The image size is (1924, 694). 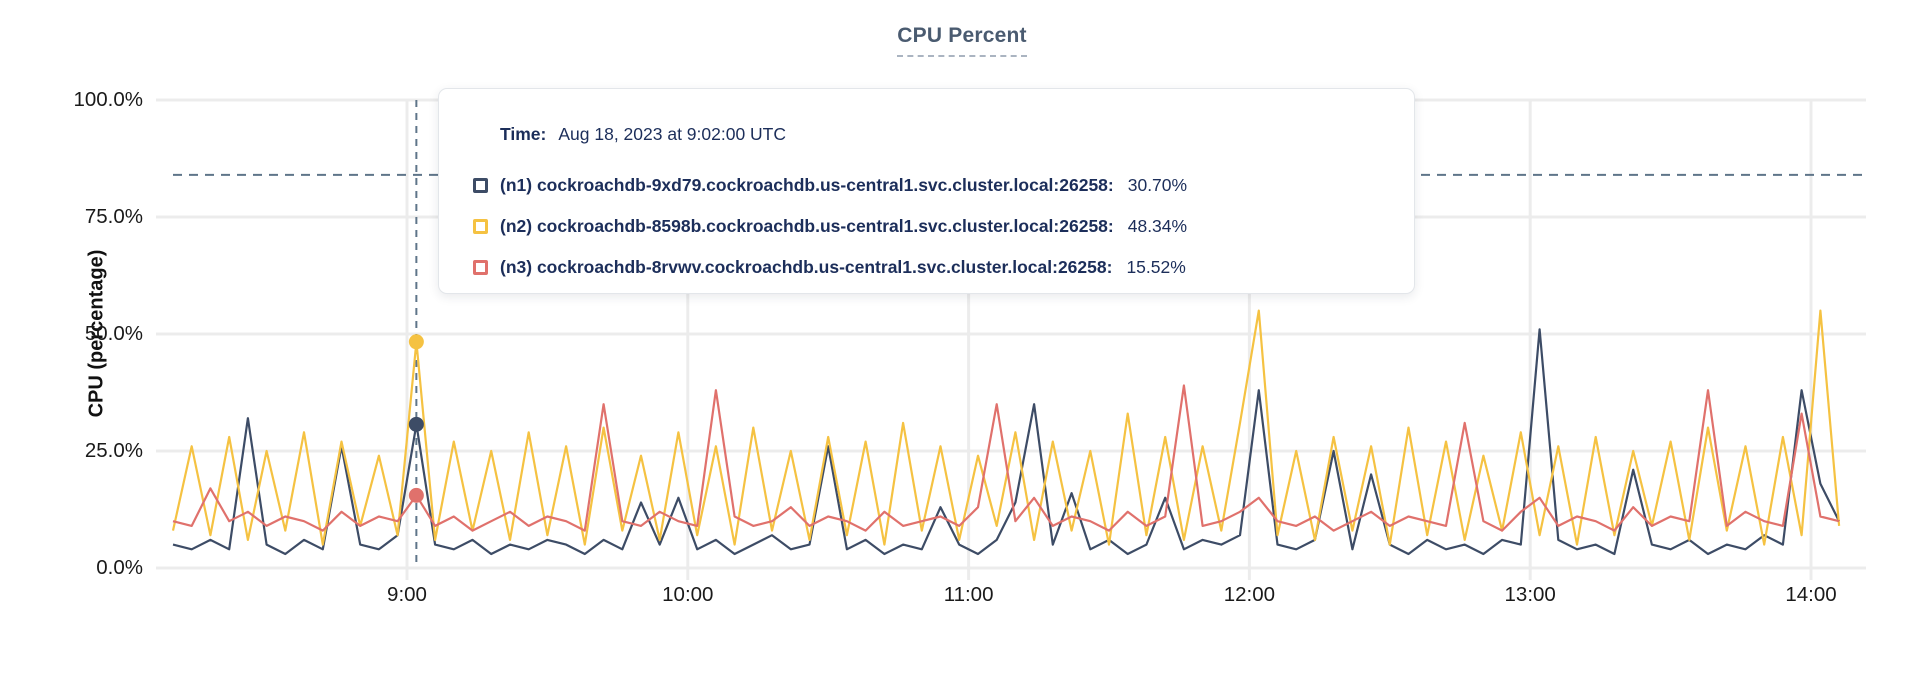 I want to click on y-tick-label: 0.0%, so click(x=119, y=567).